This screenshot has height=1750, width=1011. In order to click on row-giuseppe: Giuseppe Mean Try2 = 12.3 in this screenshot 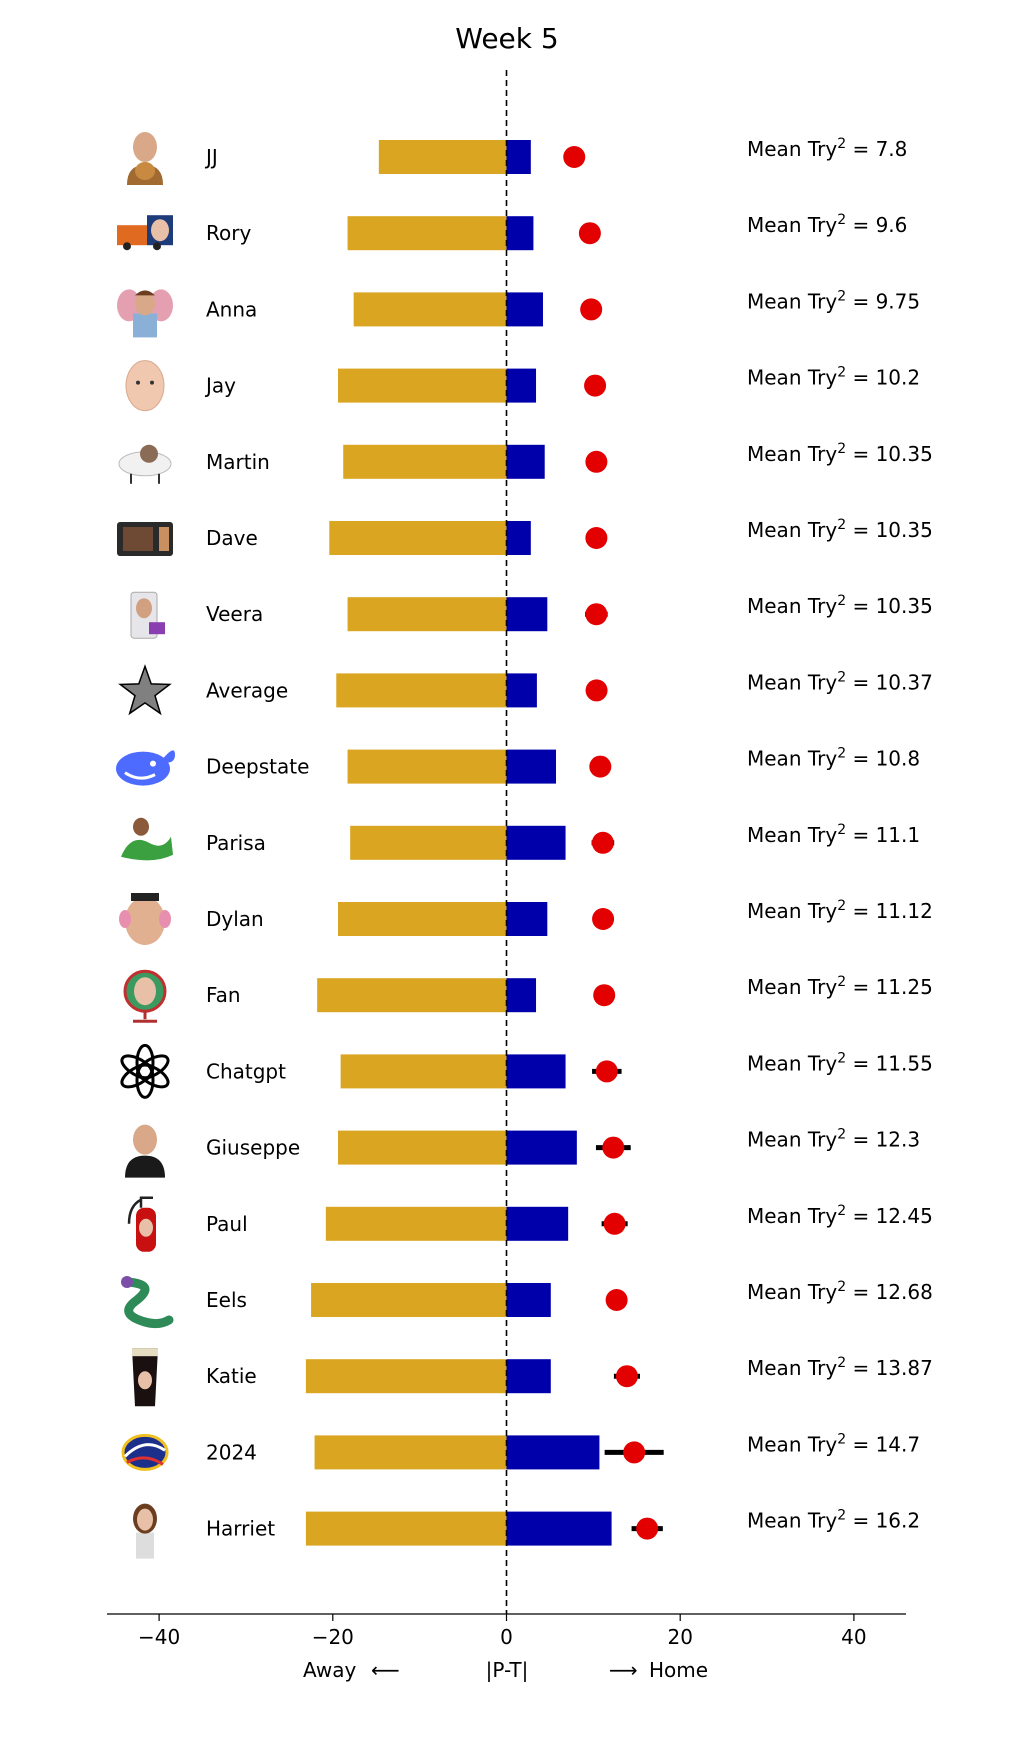, I will do `click(522, 1151)`.